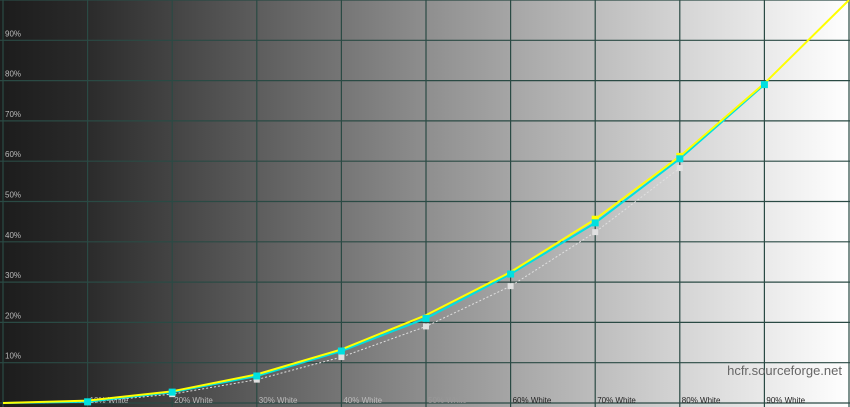  What do you see at coordinates (595, 219) in the screenshot?
I see `data-point-reference` at bounding box center [595, 219].